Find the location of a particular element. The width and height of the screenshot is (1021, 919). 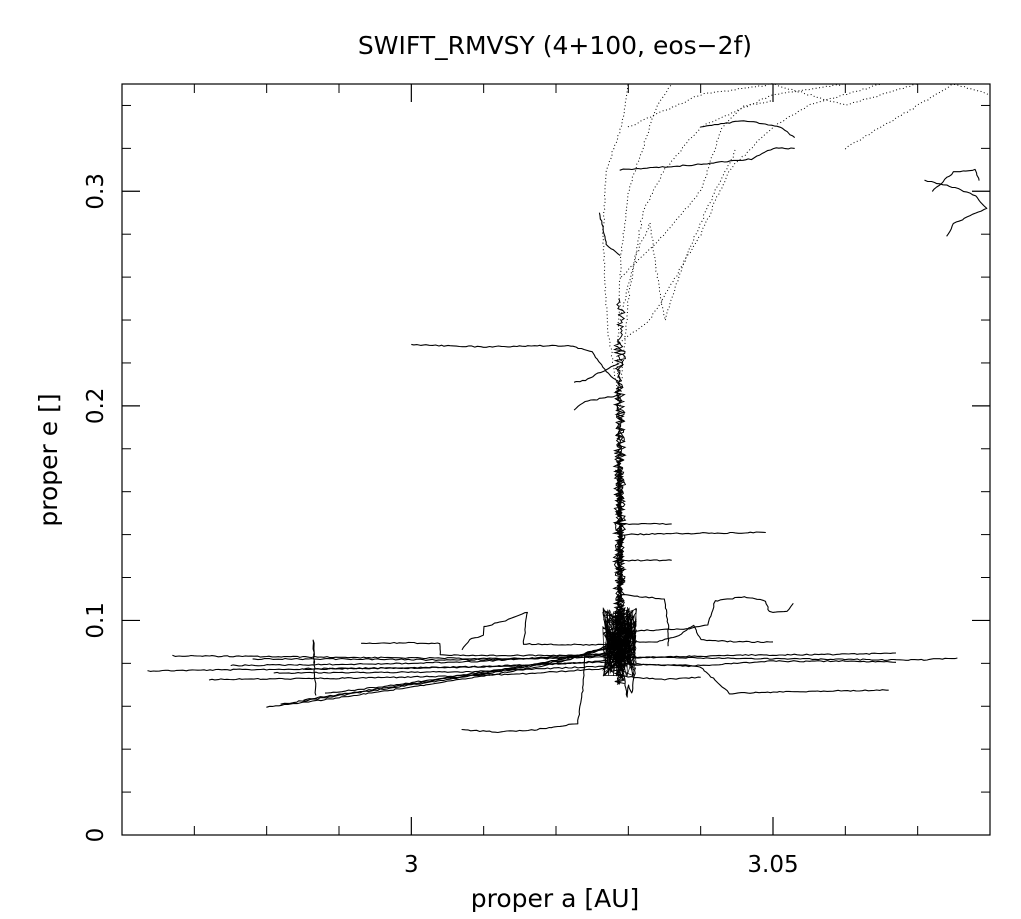

resonance-spine is located at coordinates (619, 491).